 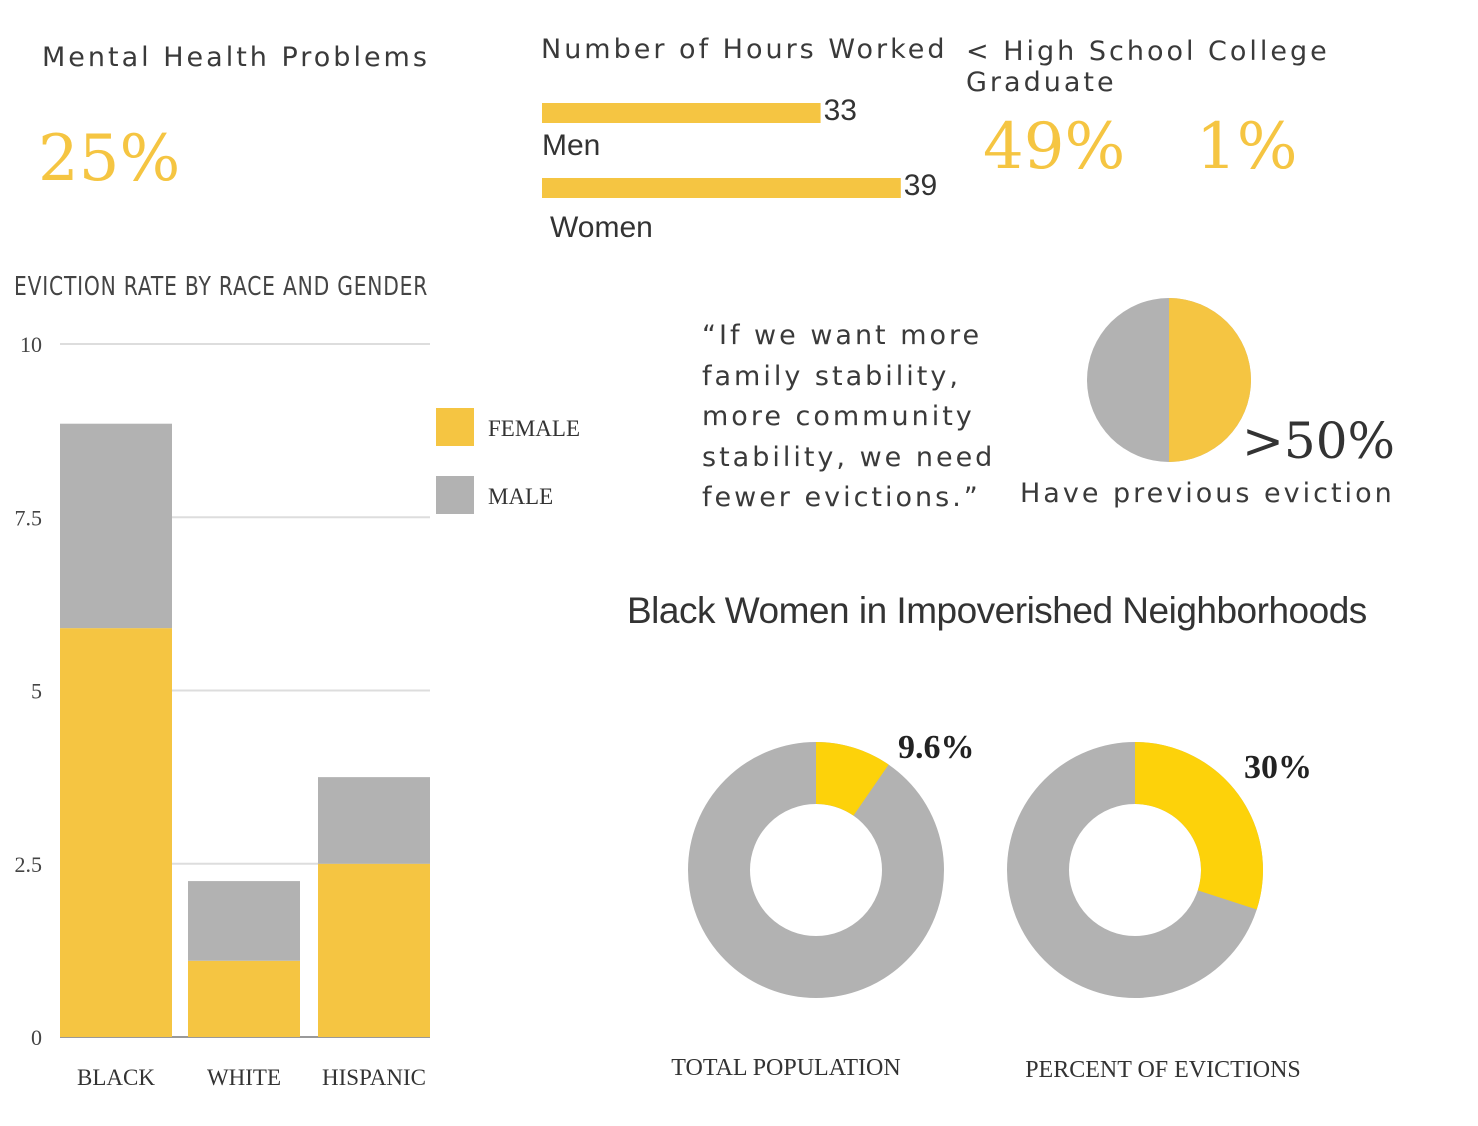 I want to click on quote-line: fewer evictions.”, so click(x=841, y=497).